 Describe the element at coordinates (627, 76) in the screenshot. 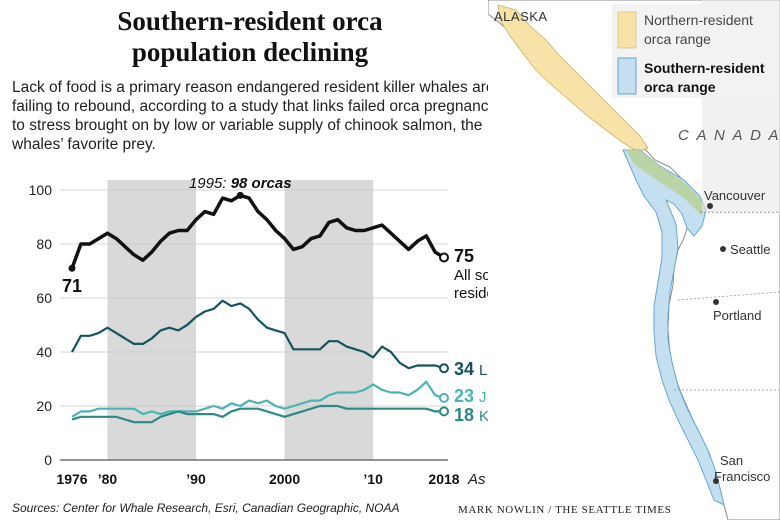

I see `legend-swatch-southern` at that location.